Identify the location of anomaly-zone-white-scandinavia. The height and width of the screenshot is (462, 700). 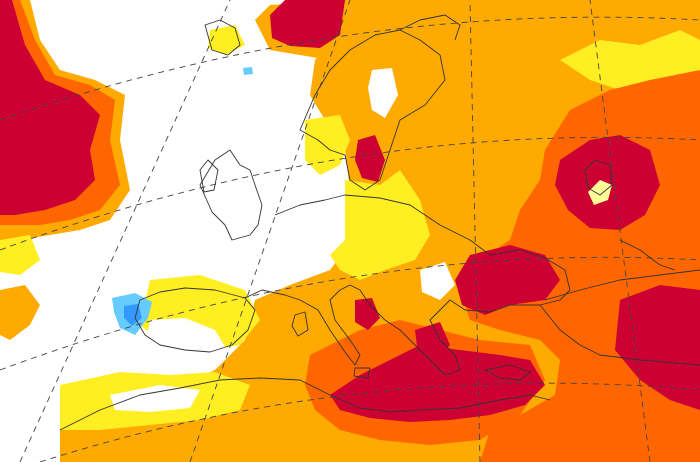
(383, 93).